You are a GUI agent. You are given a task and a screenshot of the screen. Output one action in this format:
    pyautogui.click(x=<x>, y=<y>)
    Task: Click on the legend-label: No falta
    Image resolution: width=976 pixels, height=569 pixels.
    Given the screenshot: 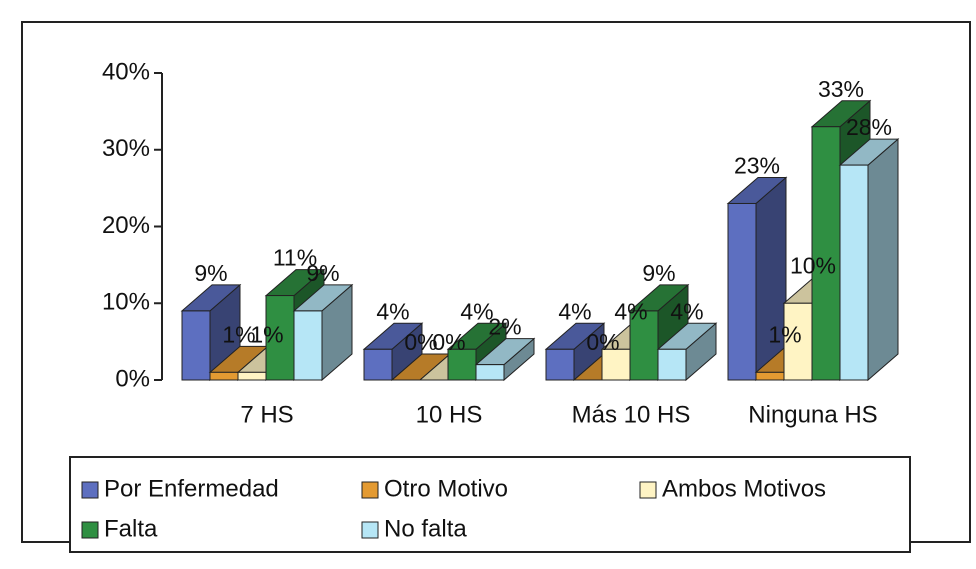 What is the action you would take?
    pyautogui.click(x=425, y=528)
    